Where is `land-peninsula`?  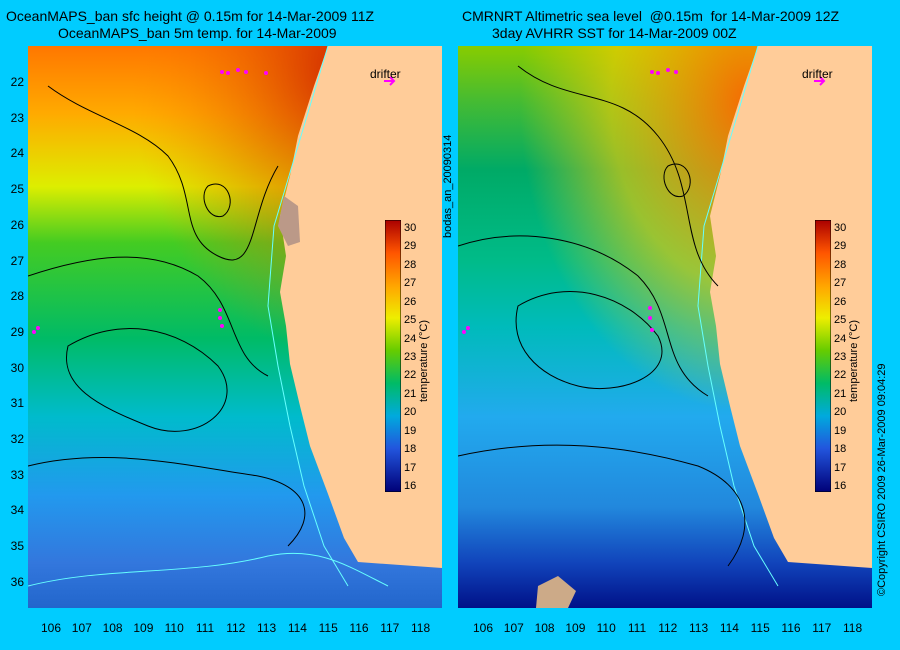 land-peninsula is located at coordinates (289, 221).